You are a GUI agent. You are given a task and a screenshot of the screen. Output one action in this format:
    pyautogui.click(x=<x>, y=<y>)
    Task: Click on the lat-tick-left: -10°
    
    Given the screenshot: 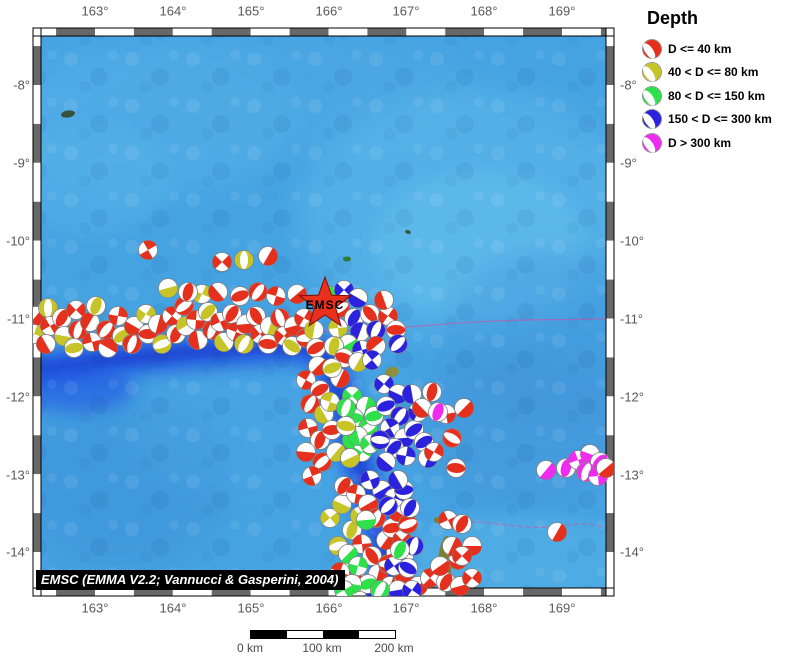 What is the action you would take?
    pyautogui.click(x=18, y=241)
    